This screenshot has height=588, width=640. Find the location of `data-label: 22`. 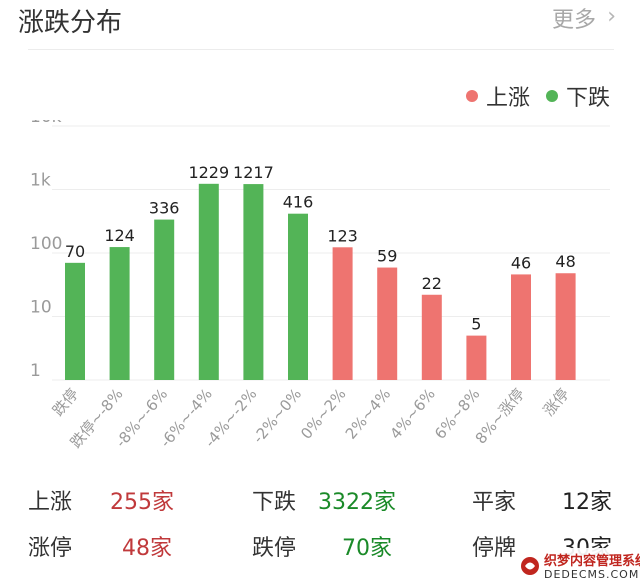

data-label: 22 is located at coordinates (432, 283).